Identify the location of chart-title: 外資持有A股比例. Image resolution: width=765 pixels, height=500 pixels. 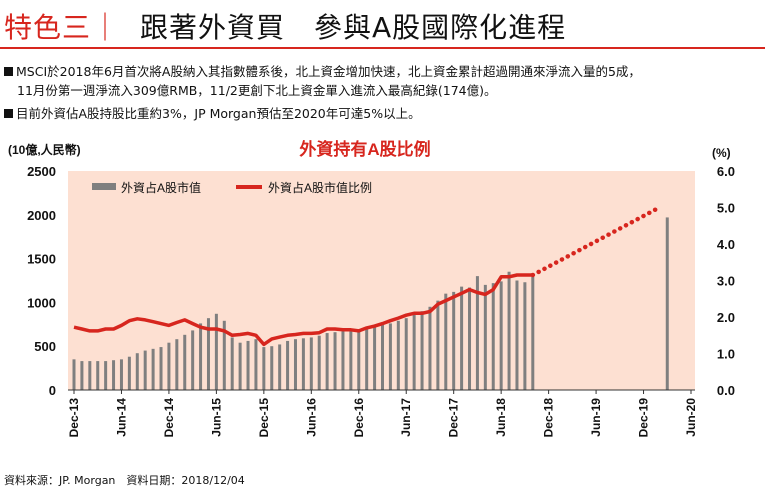
(364, 149).